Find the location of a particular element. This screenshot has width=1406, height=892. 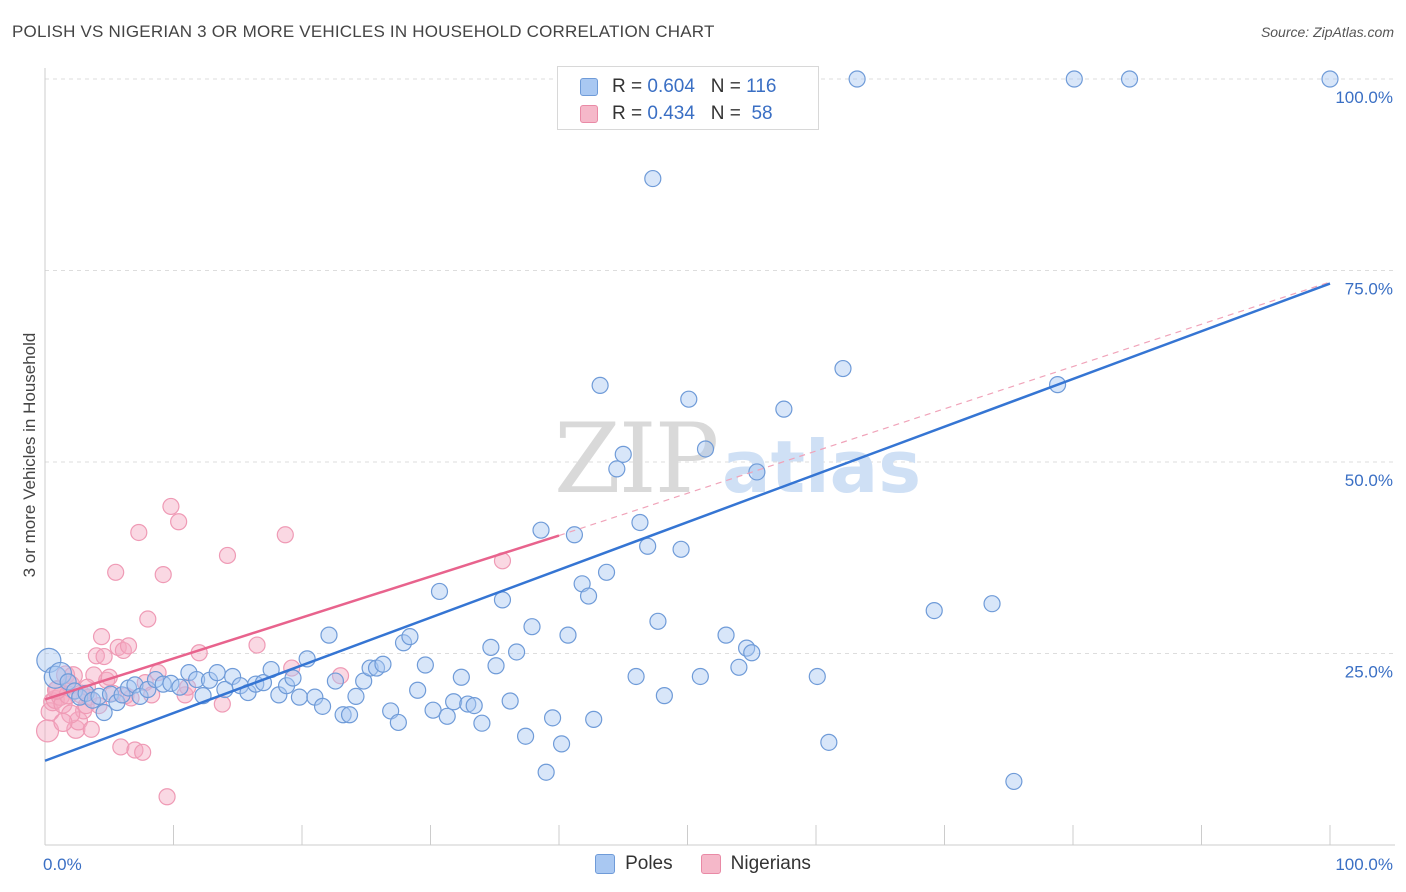

nigerians-points is located at coordinates (273, 651).